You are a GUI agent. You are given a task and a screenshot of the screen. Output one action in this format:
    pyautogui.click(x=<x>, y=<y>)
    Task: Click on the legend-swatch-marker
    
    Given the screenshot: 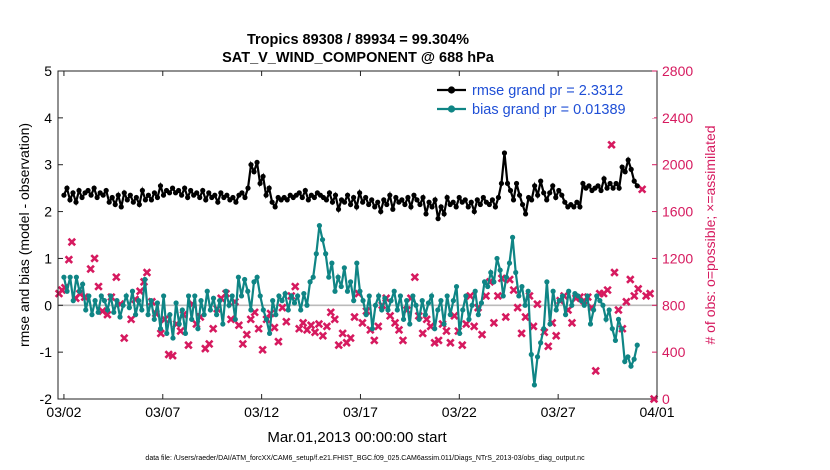 What is the action you would take?
    pyautogui.click(x=451, y=109)
    